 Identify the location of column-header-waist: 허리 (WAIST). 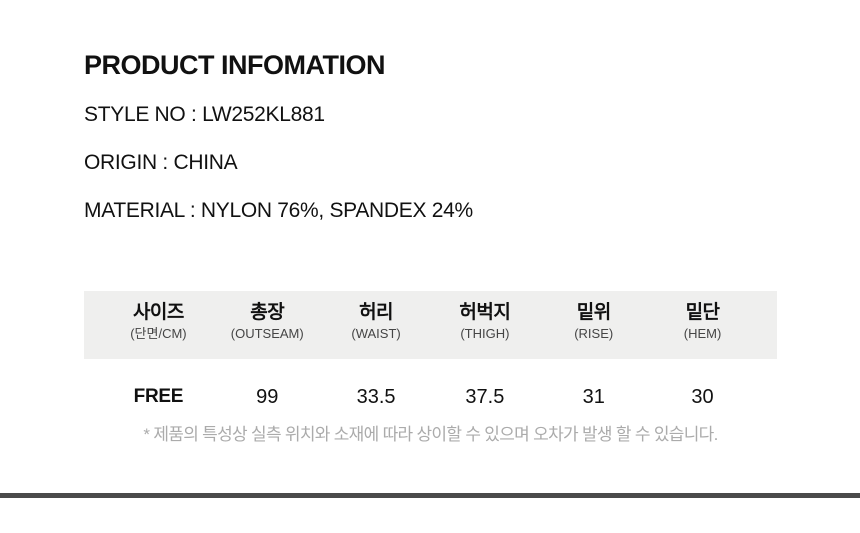
(376, 330).